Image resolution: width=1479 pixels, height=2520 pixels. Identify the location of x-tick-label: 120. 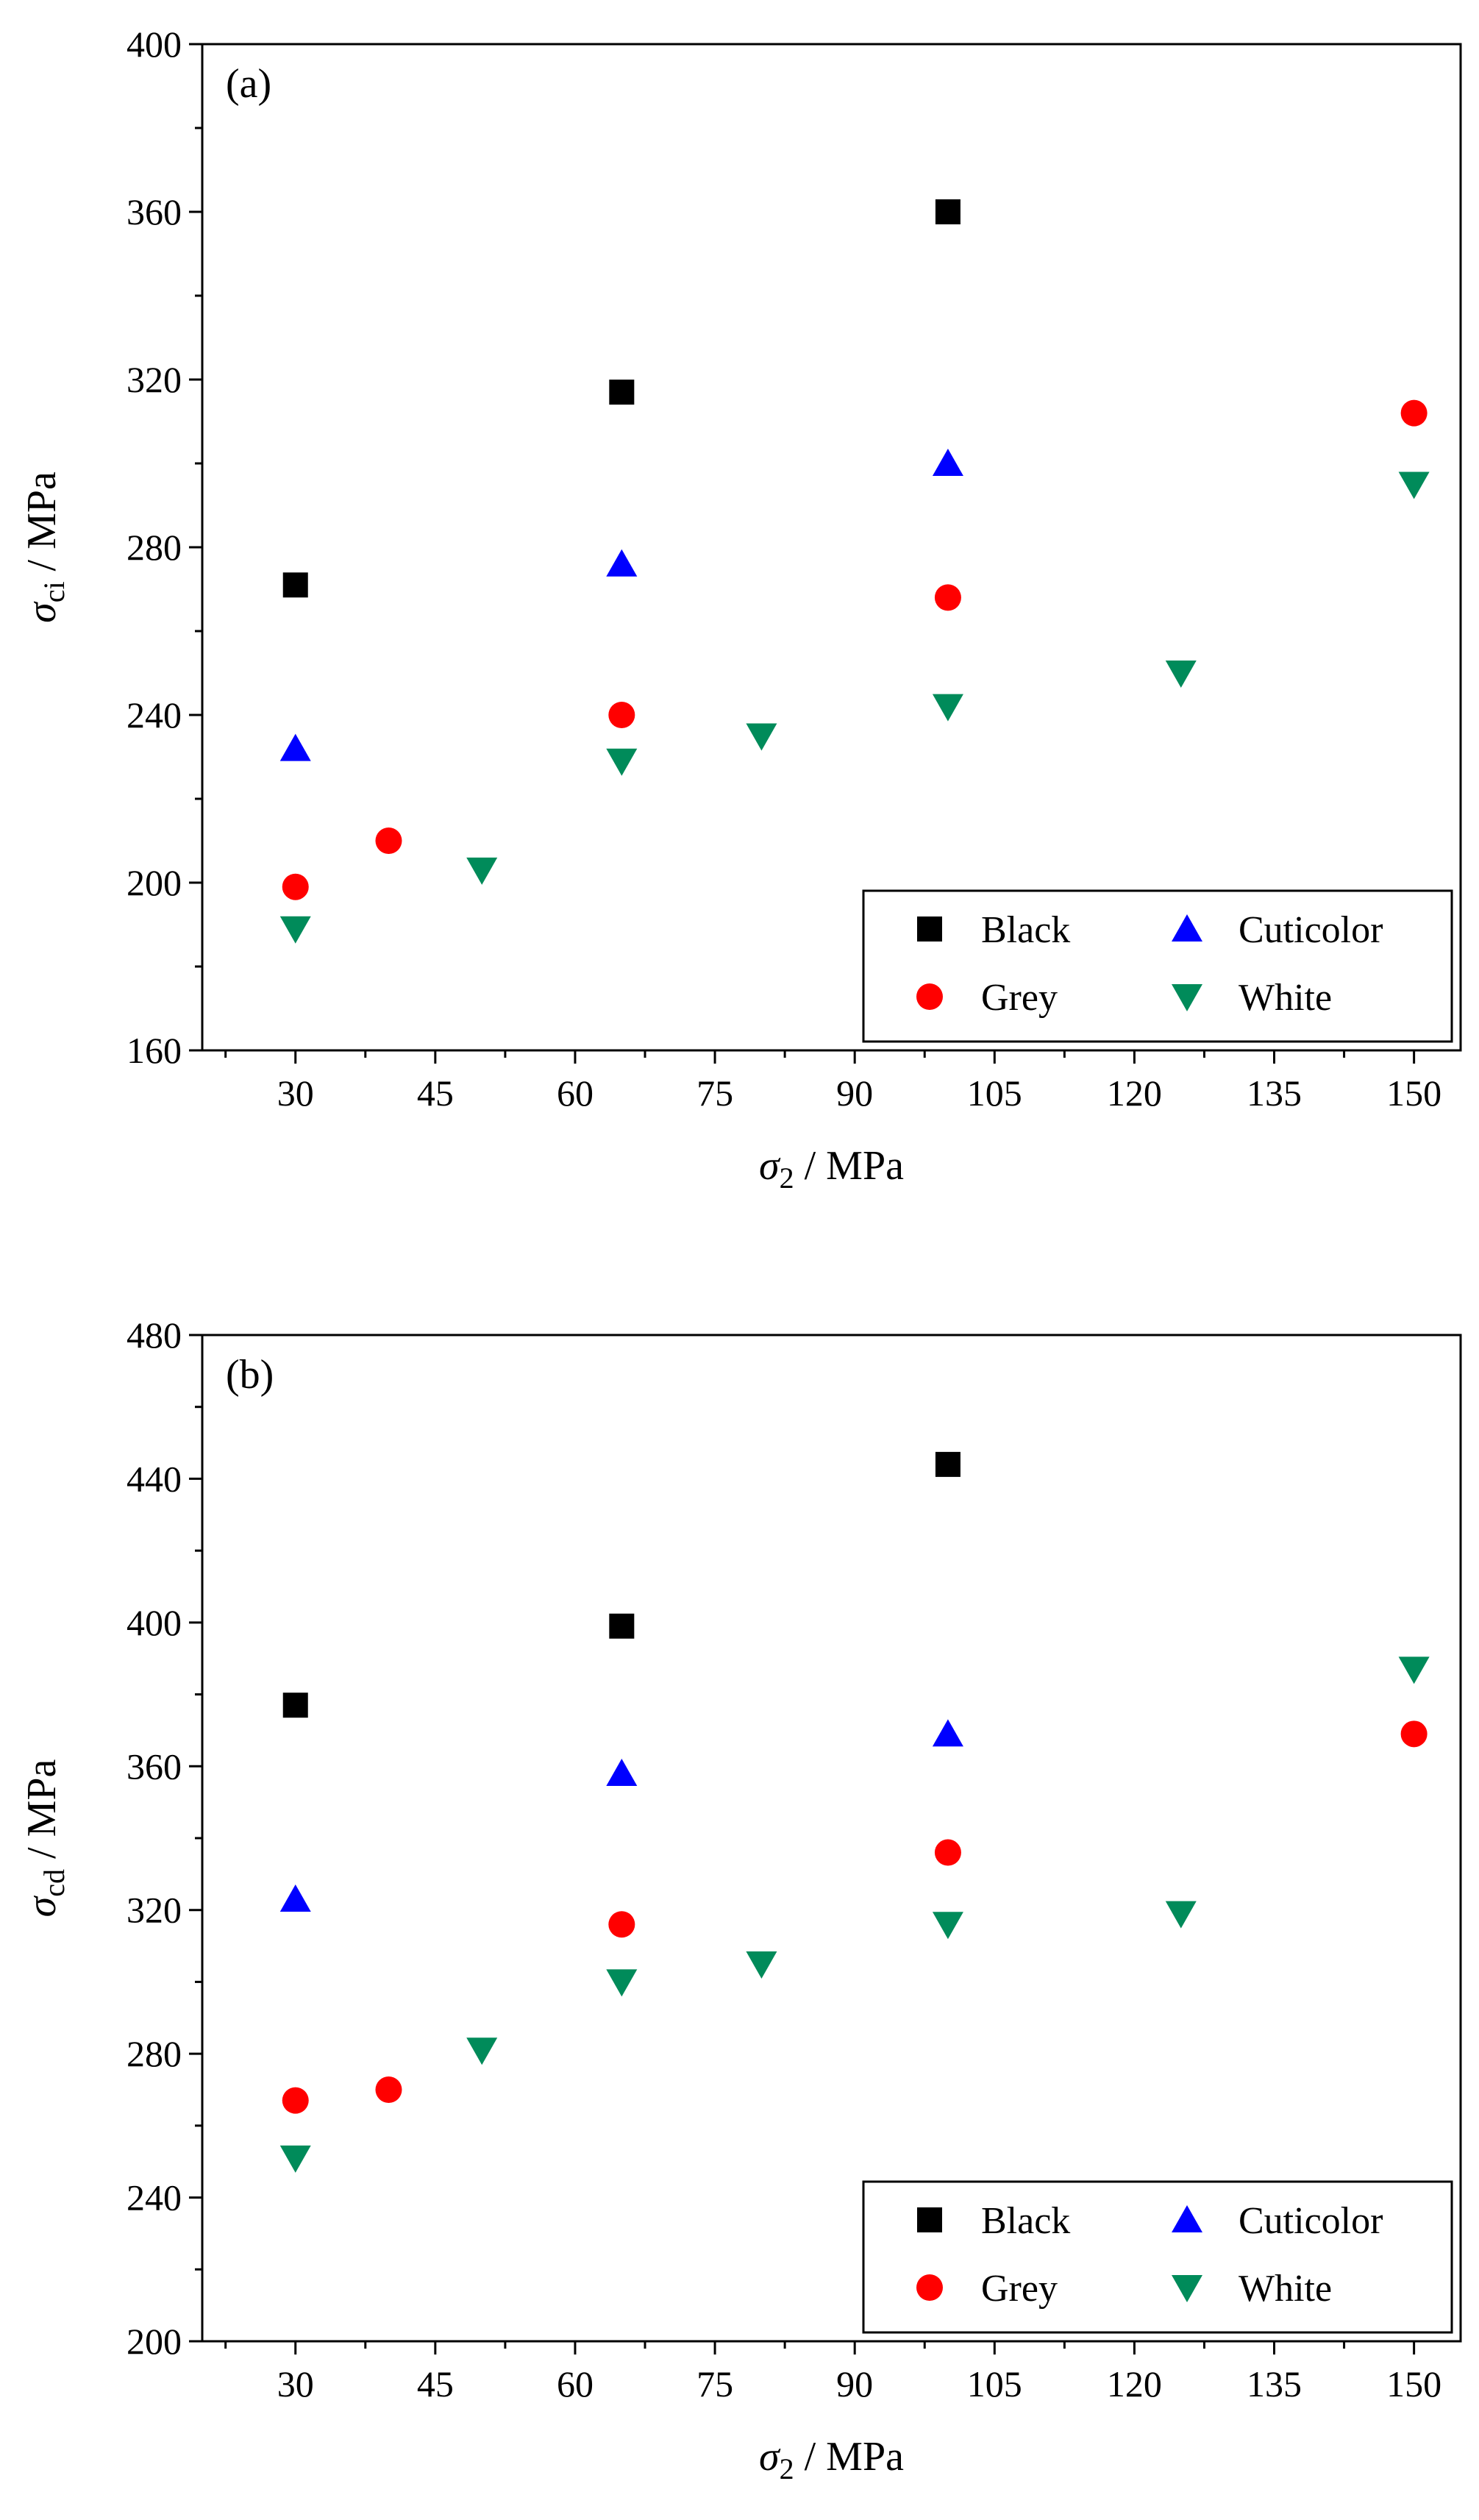
(1134, 2384).